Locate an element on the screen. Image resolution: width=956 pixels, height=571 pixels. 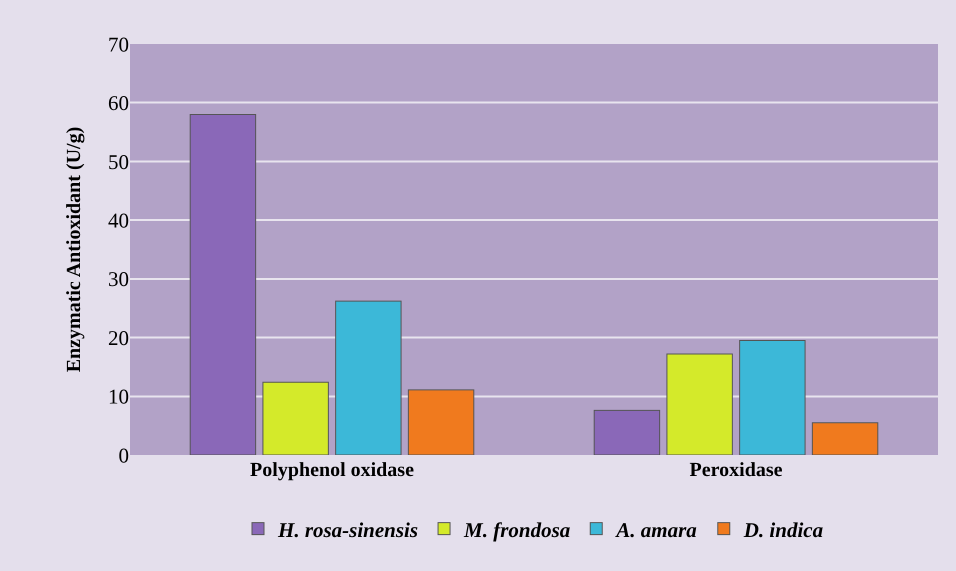
y-tick-label: 50 is located at coordinates (118, 162).